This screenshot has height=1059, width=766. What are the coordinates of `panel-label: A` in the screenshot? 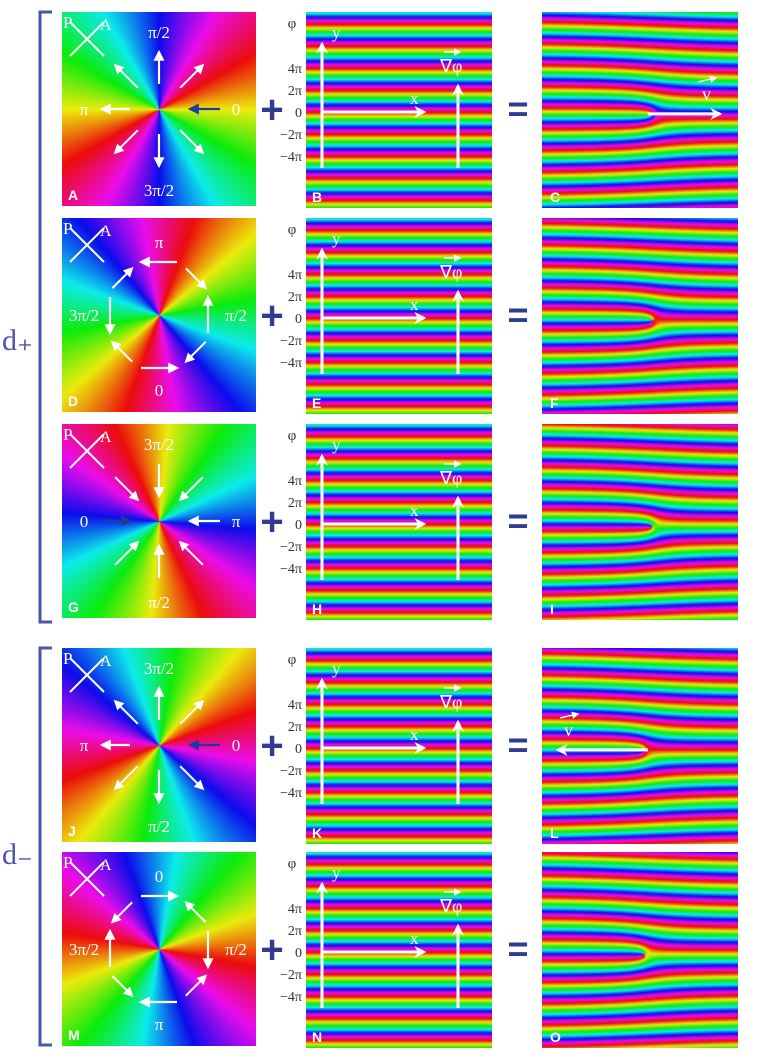 It's located at (73, 195).